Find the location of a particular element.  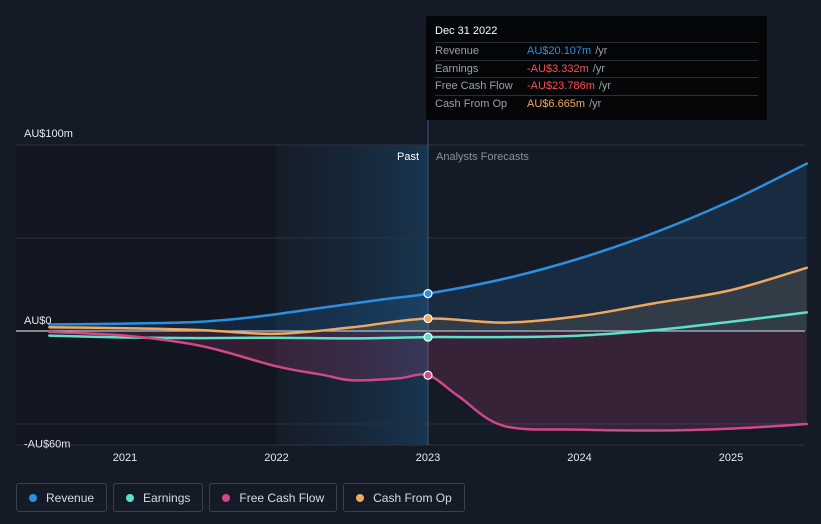

past-label: Past is located at coordinates (408, 157).